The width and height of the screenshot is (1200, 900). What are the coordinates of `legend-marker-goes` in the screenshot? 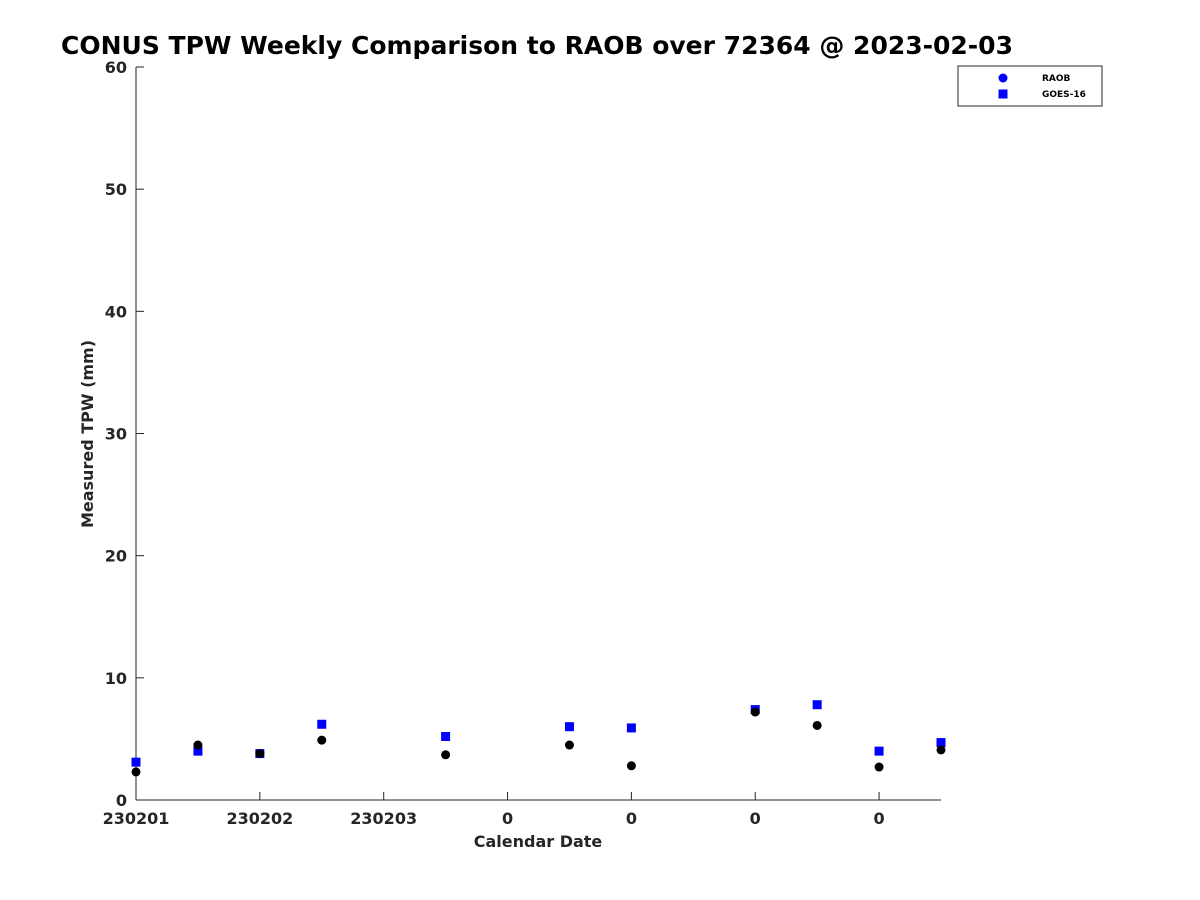 It's located at (1003, 94).